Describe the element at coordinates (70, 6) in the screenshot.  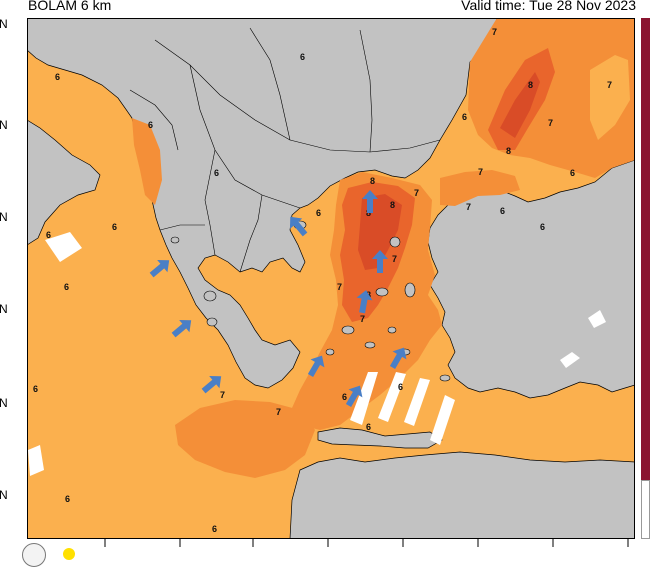
I see `model-title: BOLAM 6 km` at that location.